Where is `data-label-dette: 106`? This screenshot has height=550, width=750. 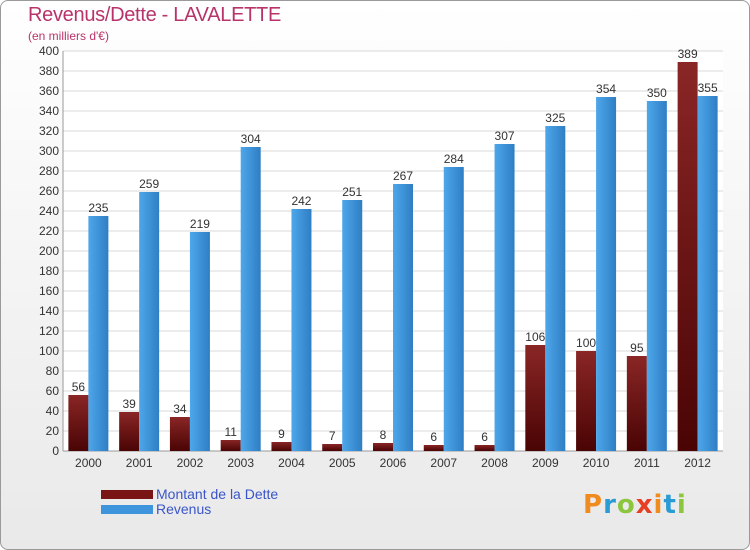
data-label-dette: 106 is located at coordinates (535, 337).